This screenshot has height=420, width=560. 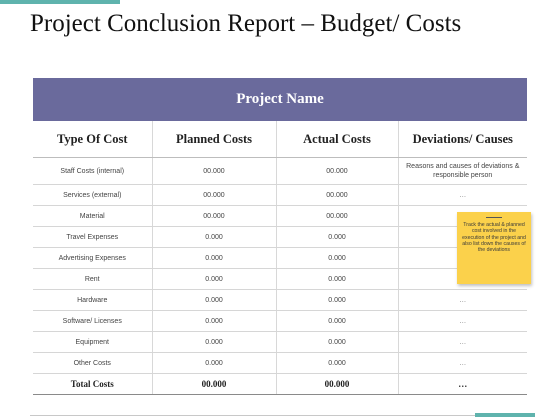 What do you see at coordinates (280, 415) in the screenshot?
I see `bottom-divider` at bounding box center [280, 415].